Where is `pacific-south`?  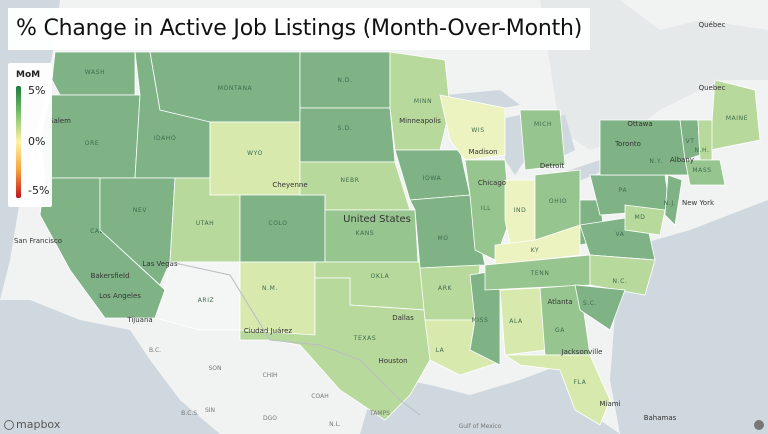
pacific-south is located at coordinates (110, 367).